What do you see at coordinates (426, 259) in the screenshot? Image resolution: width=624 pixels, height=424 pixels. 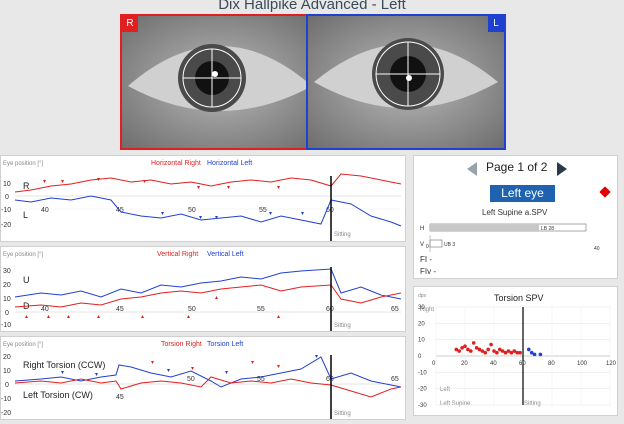 I see `fi-label: FI -` at bounding box center [426, 259].